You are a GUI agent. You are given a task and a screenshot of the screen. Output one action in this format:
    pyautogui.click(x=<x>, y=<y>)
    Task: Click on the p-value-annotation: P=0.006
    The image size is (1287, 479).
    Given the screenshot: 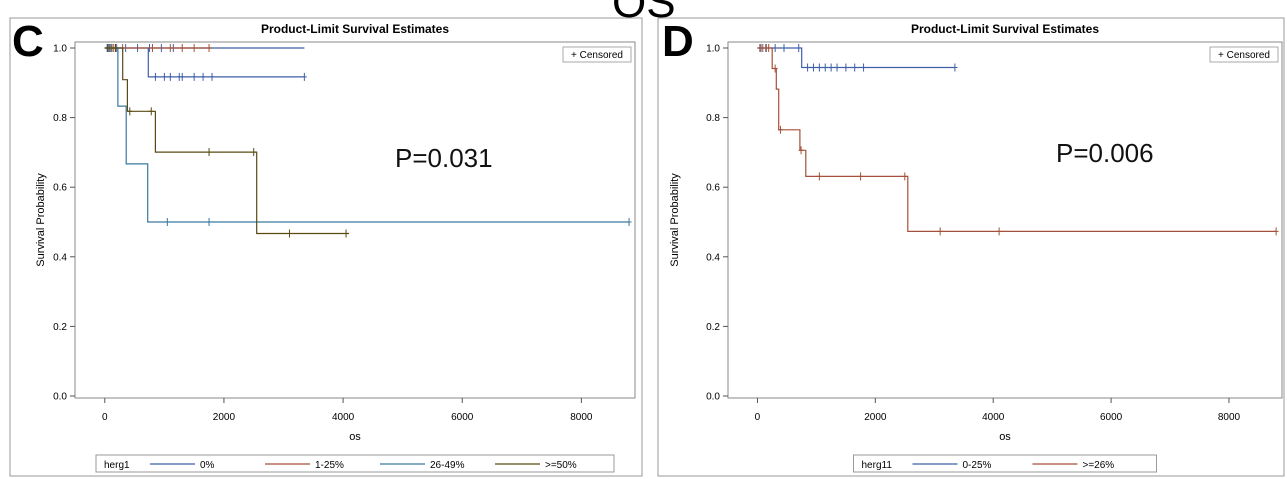 What is the action you would take?
    pyautogui.click(x=1105, y=153)
    